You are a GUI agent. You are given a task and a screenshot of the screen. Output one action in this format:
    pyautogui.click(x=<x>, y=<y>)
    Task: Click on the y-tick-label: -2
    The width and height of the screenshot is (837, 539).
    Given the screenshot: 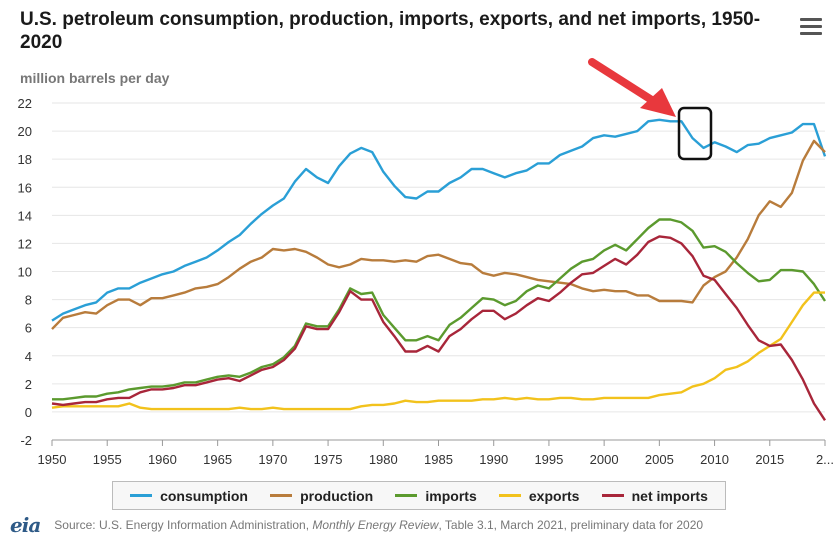 What is the action you would take?
    pyautogui.click(x=26, y=440)
    